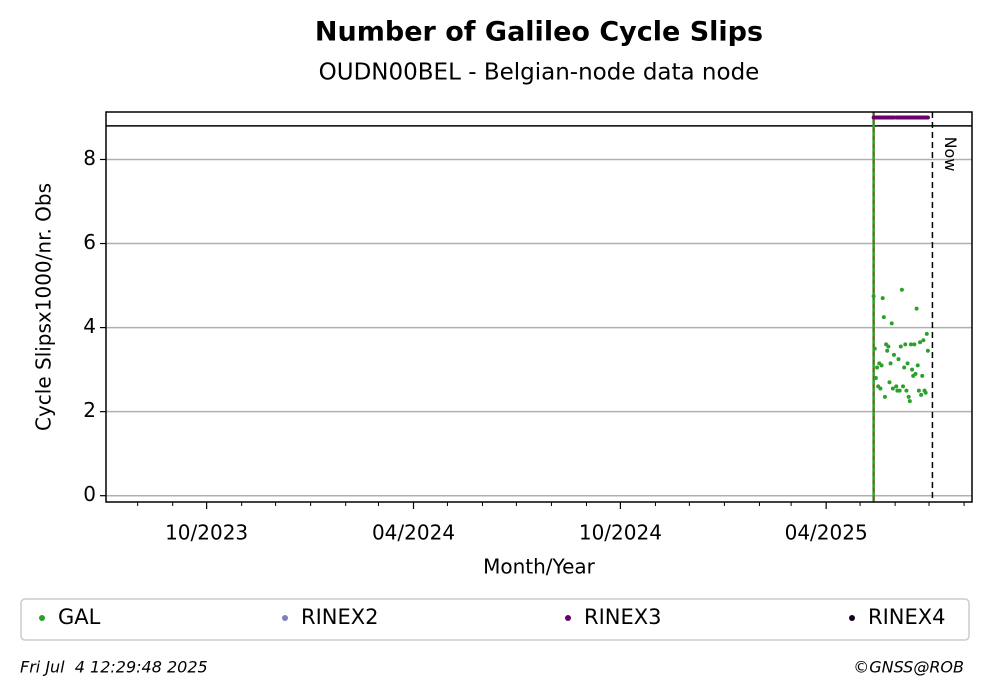  I want to click on legend-label: RINEX3, so click(623, 617).